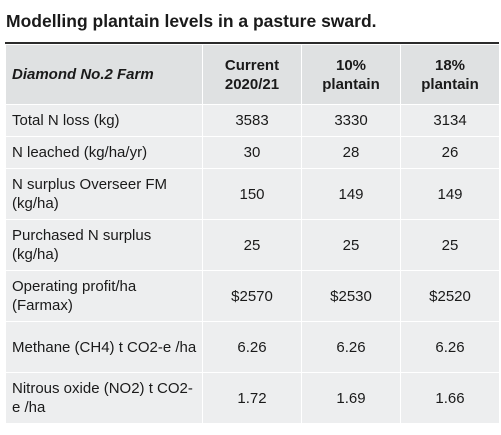 Image resolution: width=501 pixels, height=435 pixels. What do you see at coordinates (104, 347) in the screenshot?
I see `row-label: Methane (CH4) t CO2-e /ha` at bounding box center [104, 347].